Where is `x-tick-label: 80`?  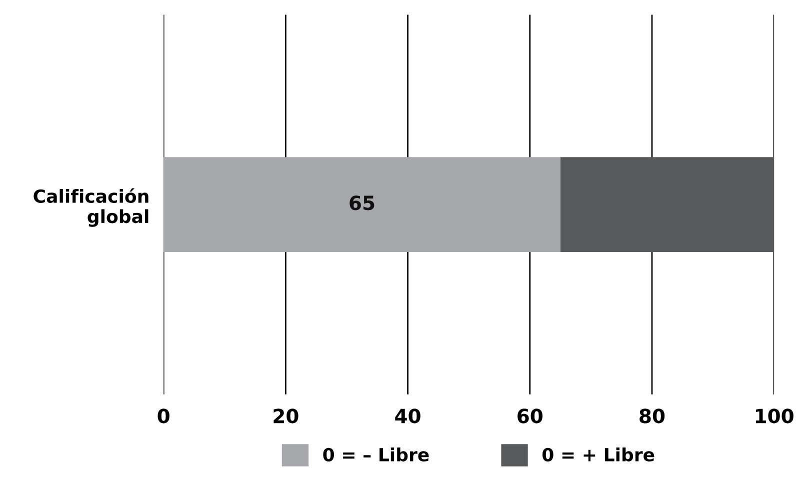
x-tick-label: 80 is located at coordinates (652, 416).